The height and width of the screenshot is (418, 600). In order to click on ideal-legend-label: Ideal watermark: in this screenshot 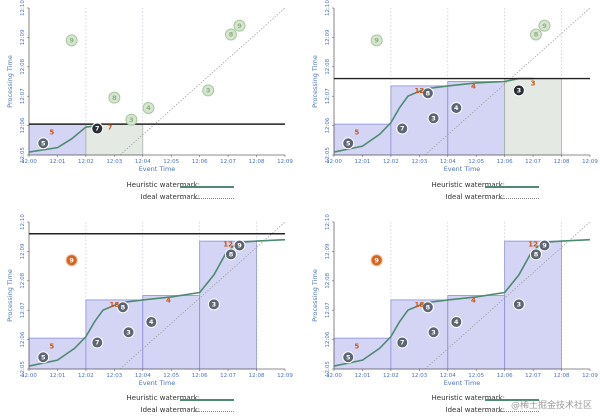, I will do `click(170, 197)`.